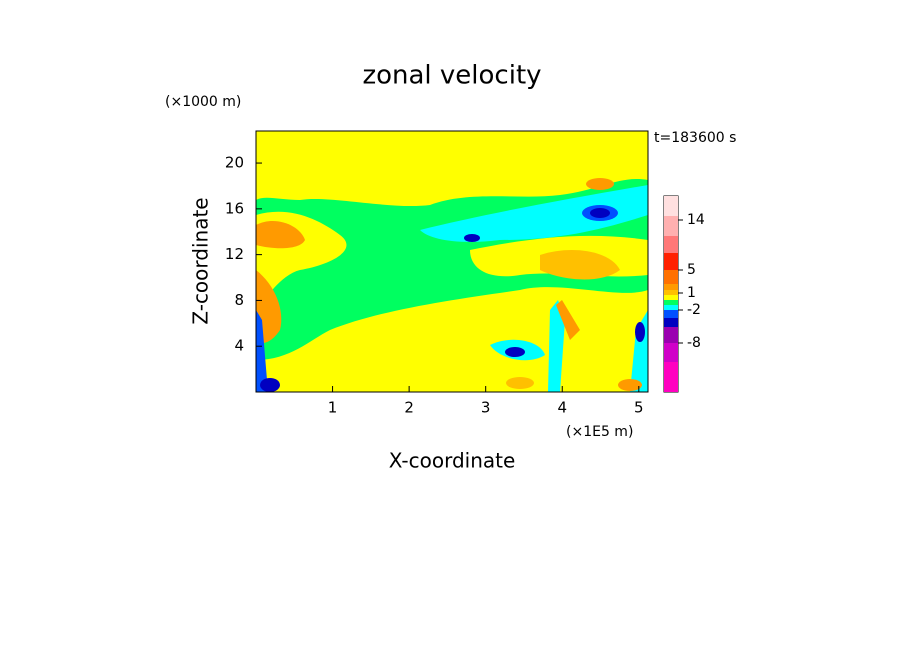  Describe the element at coordinates (696, 220) in the screenshot. I see `colorbar-tick-label: 14` at that location.